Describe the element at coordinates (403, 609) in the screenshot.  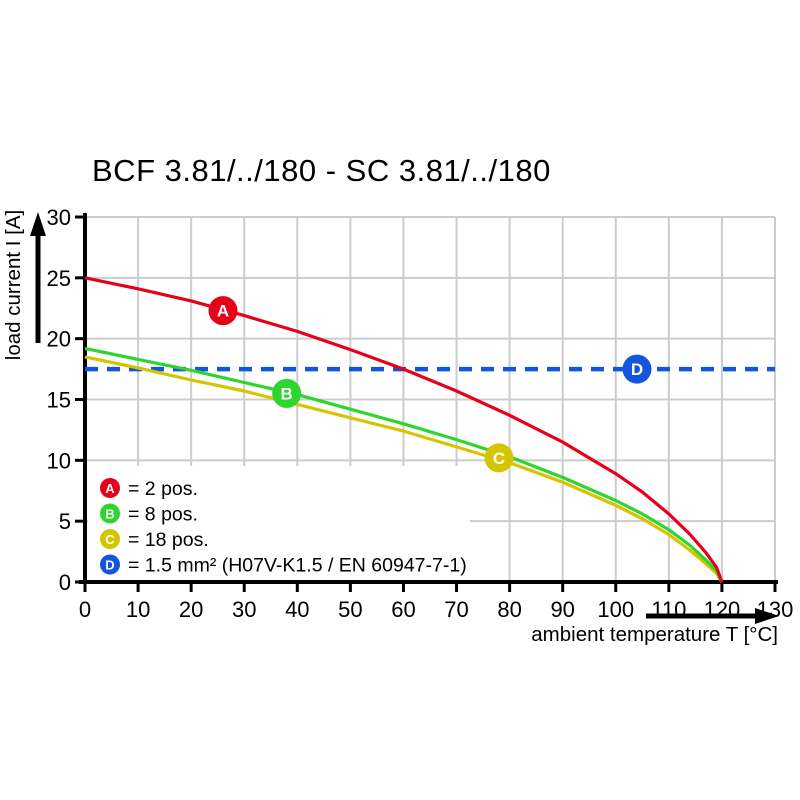
I see `x-tick-label: 60` at that location.